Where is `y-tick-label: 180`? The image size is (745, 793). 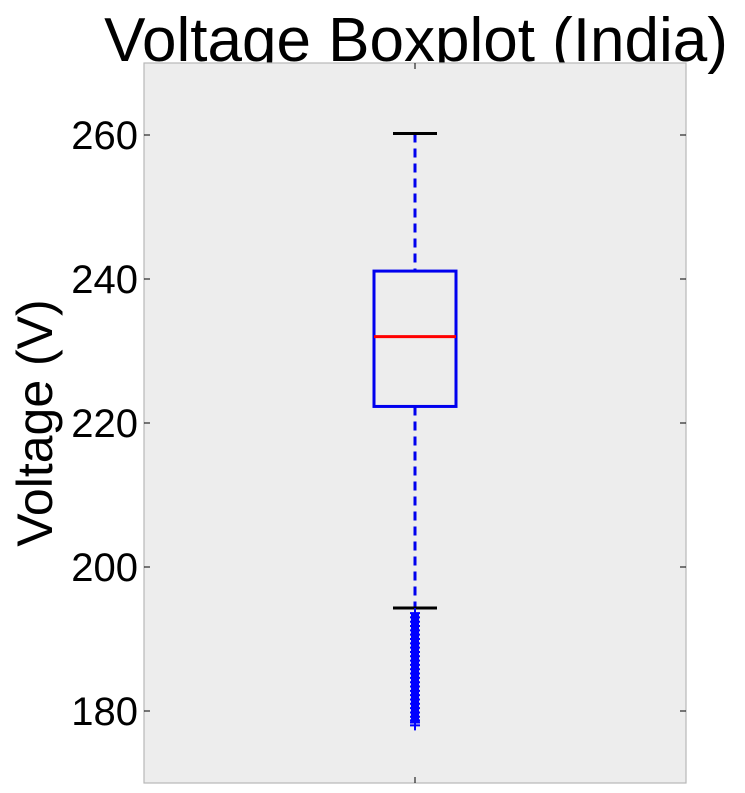 y-tick-label: 180 is located at coordinates (104, 712).